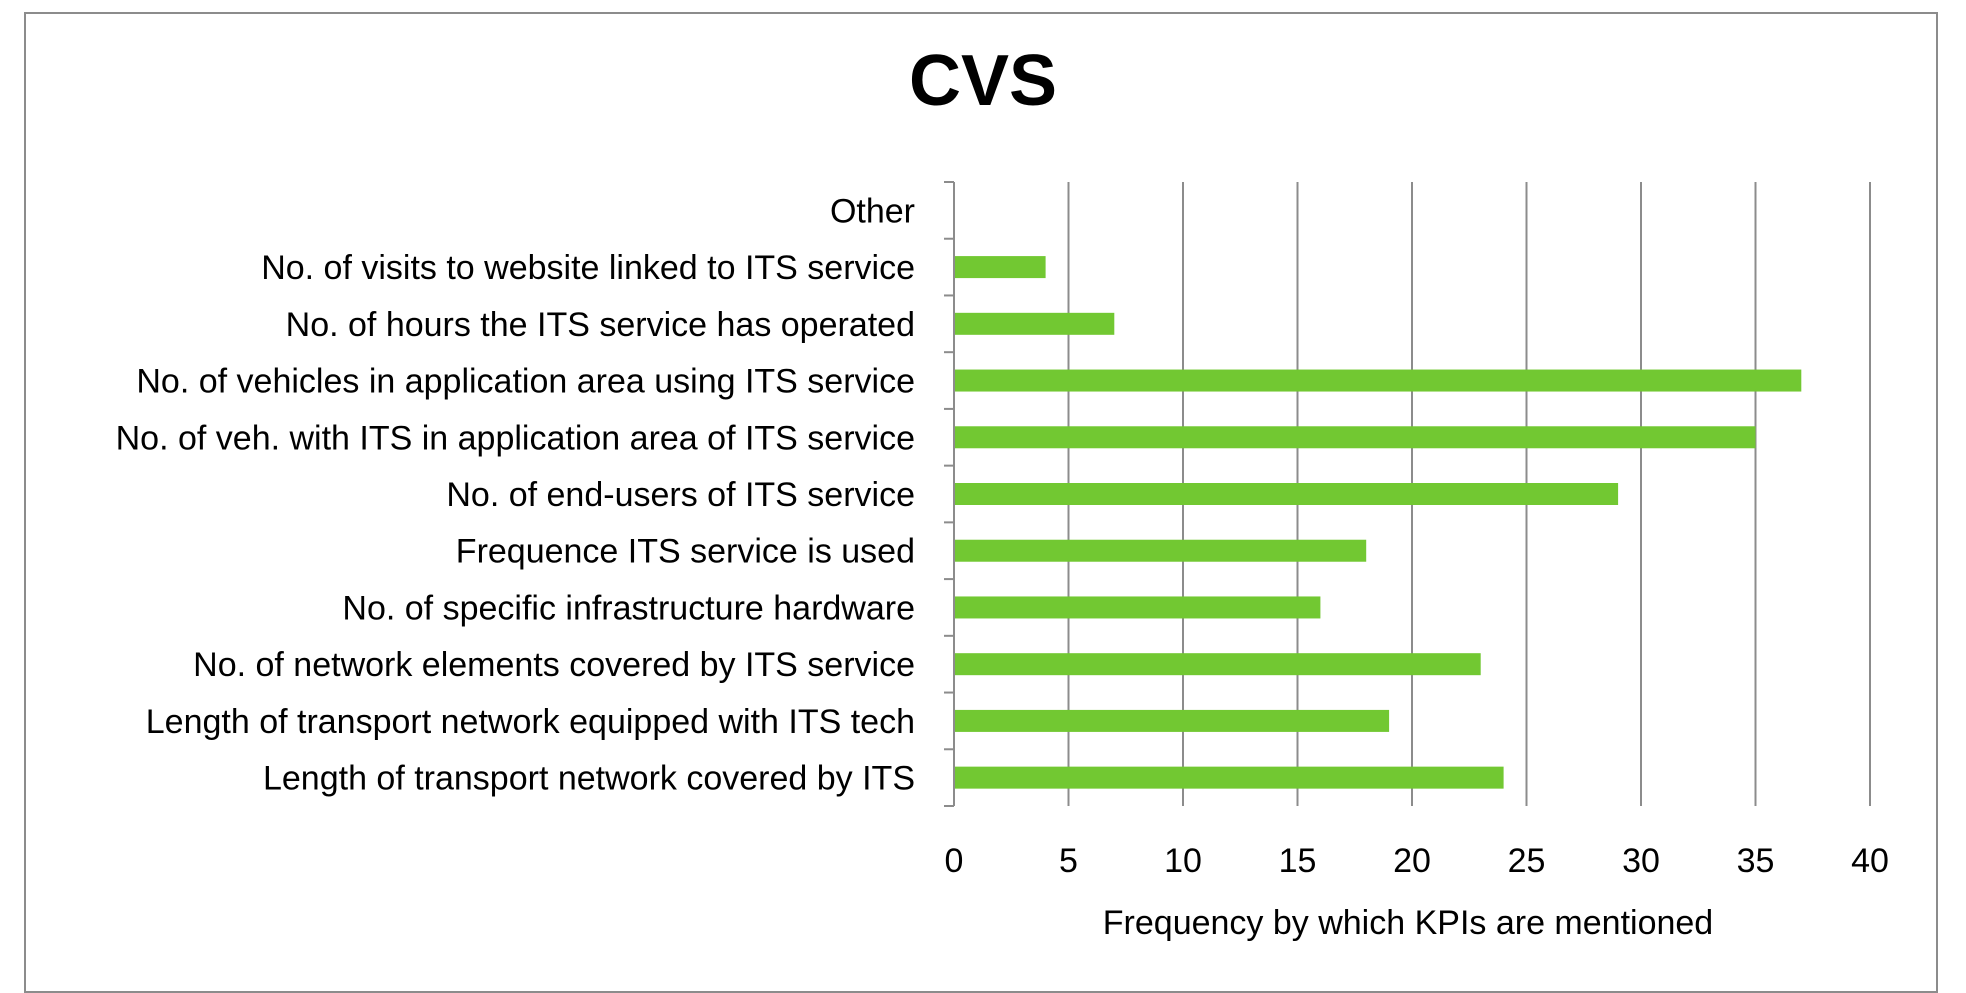 The width and height of the screenshot is (1966, 993). What do you see at coordinates (954, 861) in the screenshot?
I see `x-tick-label: 0` at bounding box center [954, 861].